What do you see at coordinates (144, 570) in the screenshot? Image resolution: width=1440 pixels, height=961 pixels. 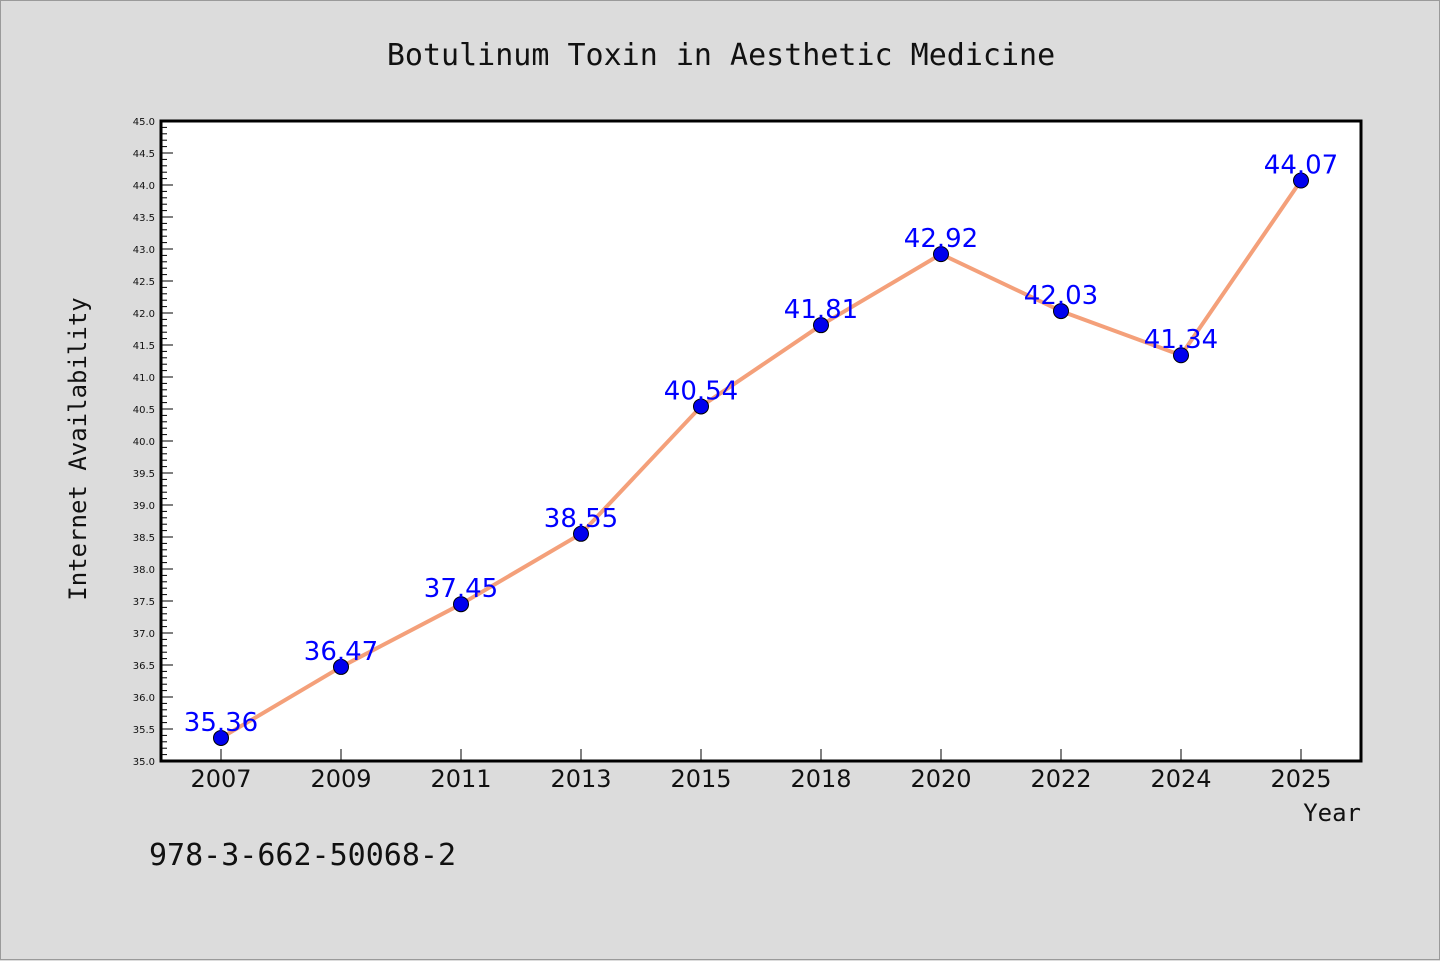 I see `y-tick-label: 38.0` at bounding box center [144, 570].